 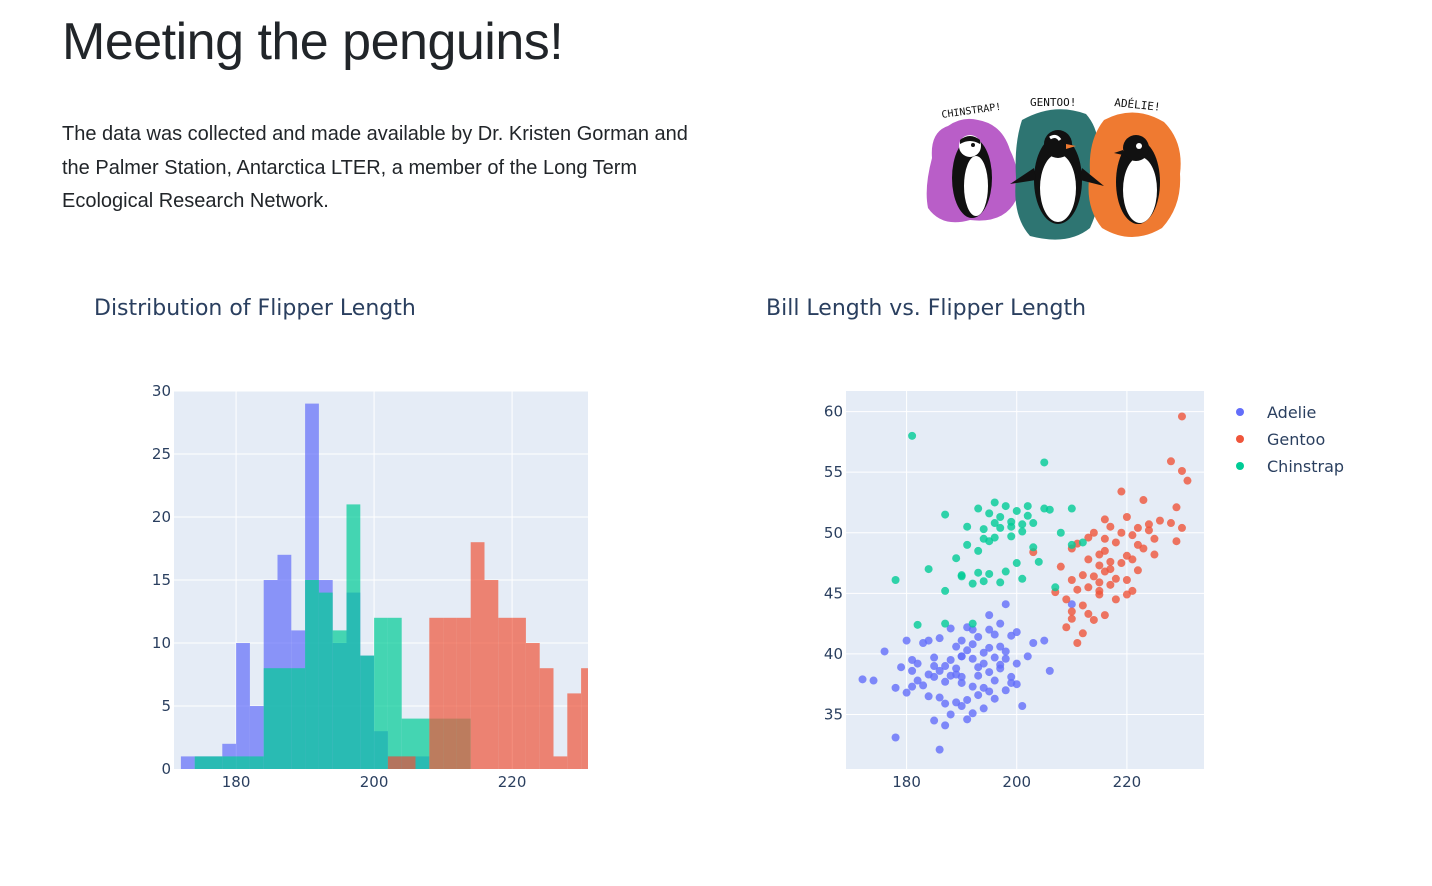 I want to click on illustration-label-gentoo: GENTOO!, so click(x=1053, y=102).